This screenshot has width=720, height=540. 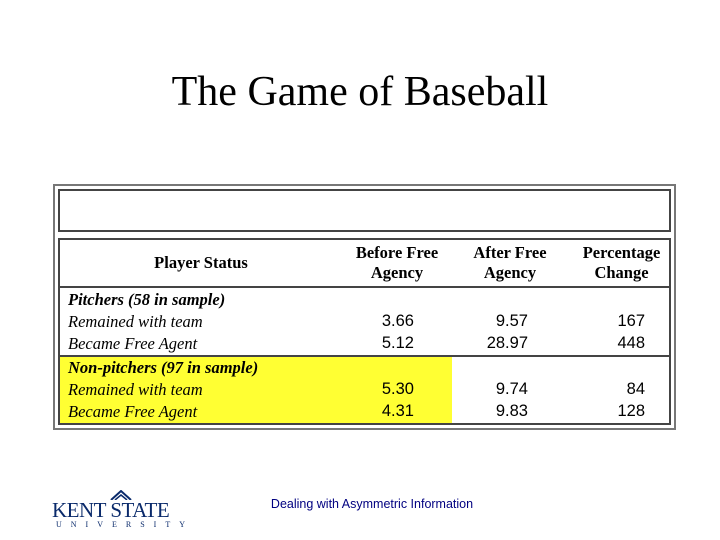 What do you see at coordinates (201, 366) in the screenshot?
I see `group-label-non-pitchers: Non-pitchers (97 in sample)` at bounding box center [201, 366].